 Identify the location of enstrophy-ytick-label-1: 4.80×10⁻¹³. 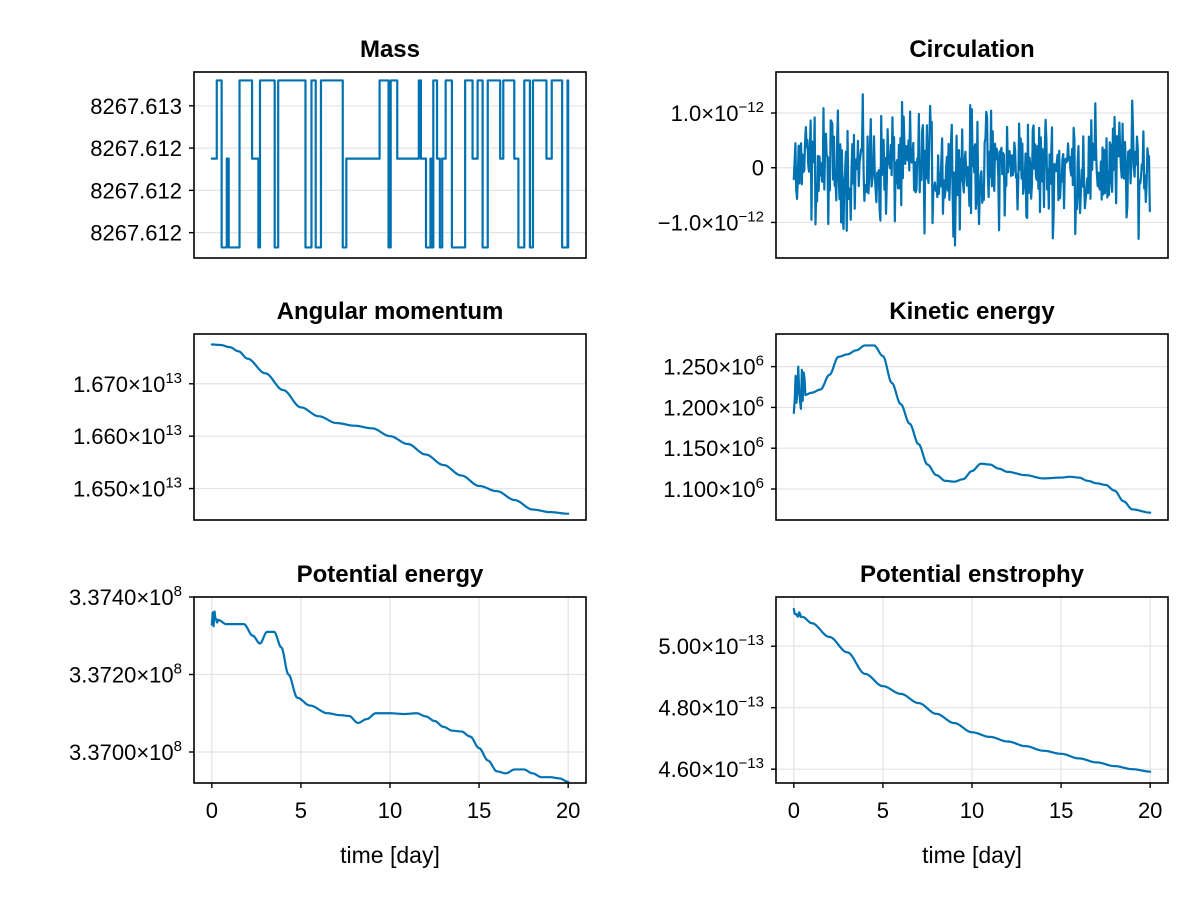
(711, 707).